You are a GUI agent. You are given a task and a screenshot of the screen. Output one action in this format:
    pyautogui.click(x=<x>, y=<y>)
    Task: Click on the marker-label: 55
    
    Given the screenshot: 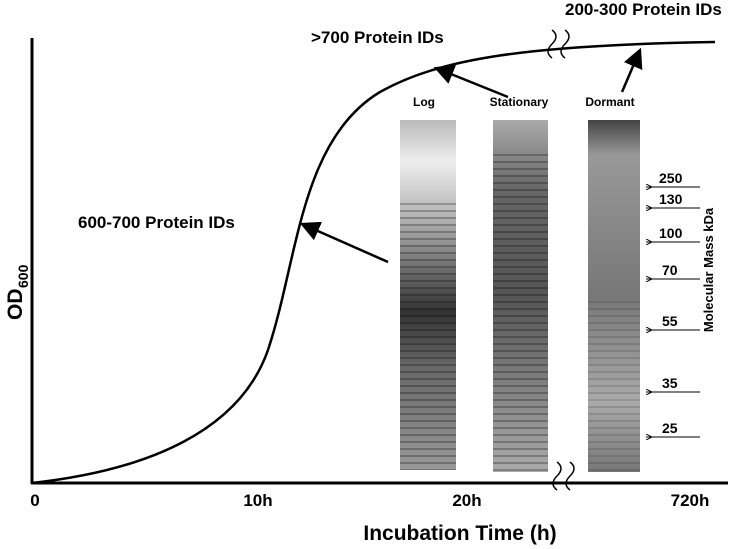 What is the action you would take?
    pyautogui.click(x=670, y=321)
    